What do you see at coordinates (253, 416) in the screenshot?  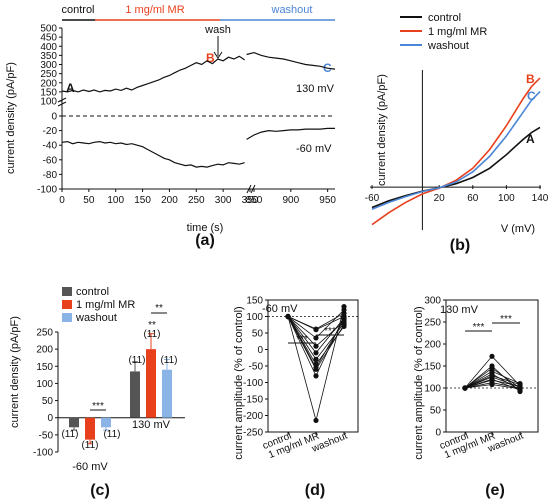 I see `chart-d-ytick-label-1: -200` at bounding box center [253, 416].